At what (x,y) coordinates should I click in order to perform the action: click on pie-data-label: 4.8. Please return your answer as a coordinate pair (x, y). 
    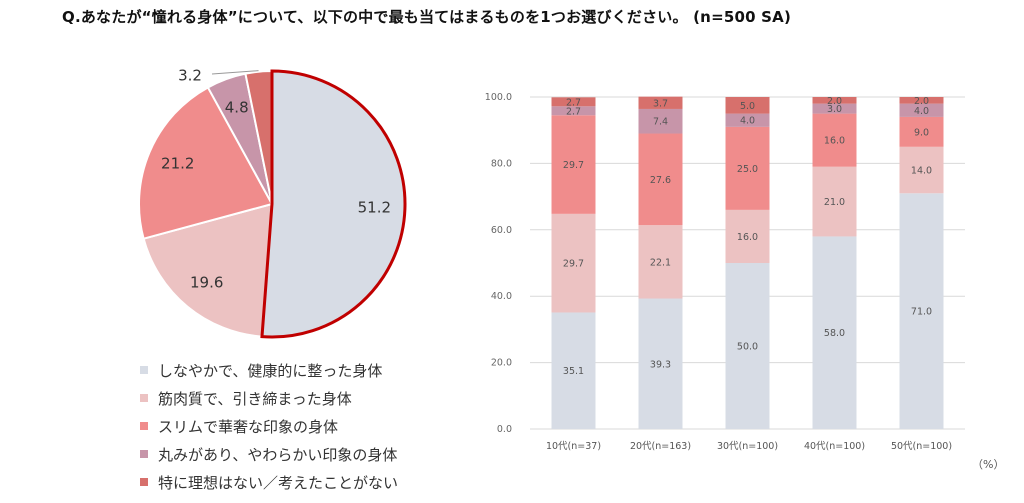
    Looking at the image, I should click on (237, 107).